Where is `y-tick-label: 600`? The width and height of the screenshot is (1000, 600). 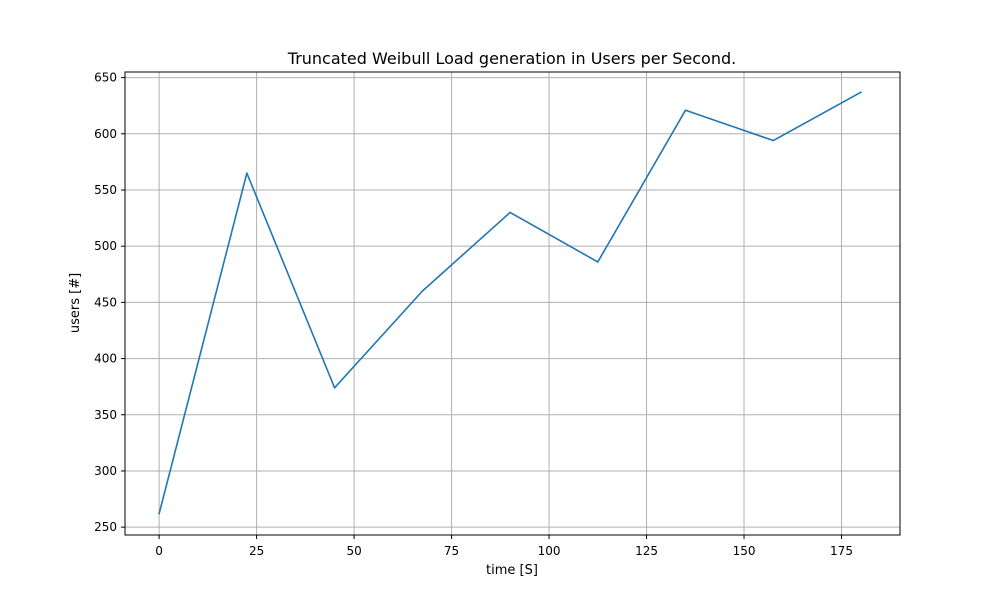 y-tick-label: 600 is located at coordinates (105, 134).